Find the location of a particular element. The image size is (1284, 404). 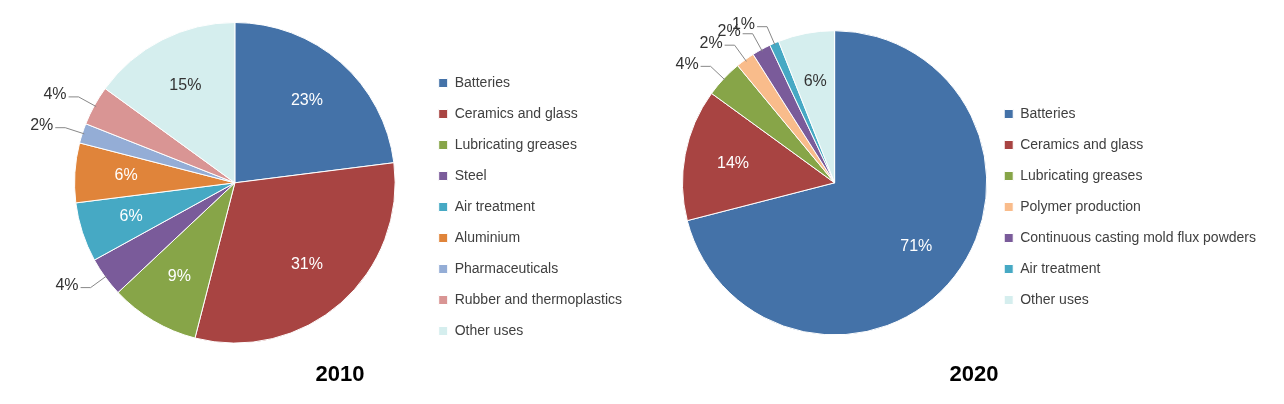

legend-label: Continuous casting mold flux powders is located at coordinates (1138, 236).